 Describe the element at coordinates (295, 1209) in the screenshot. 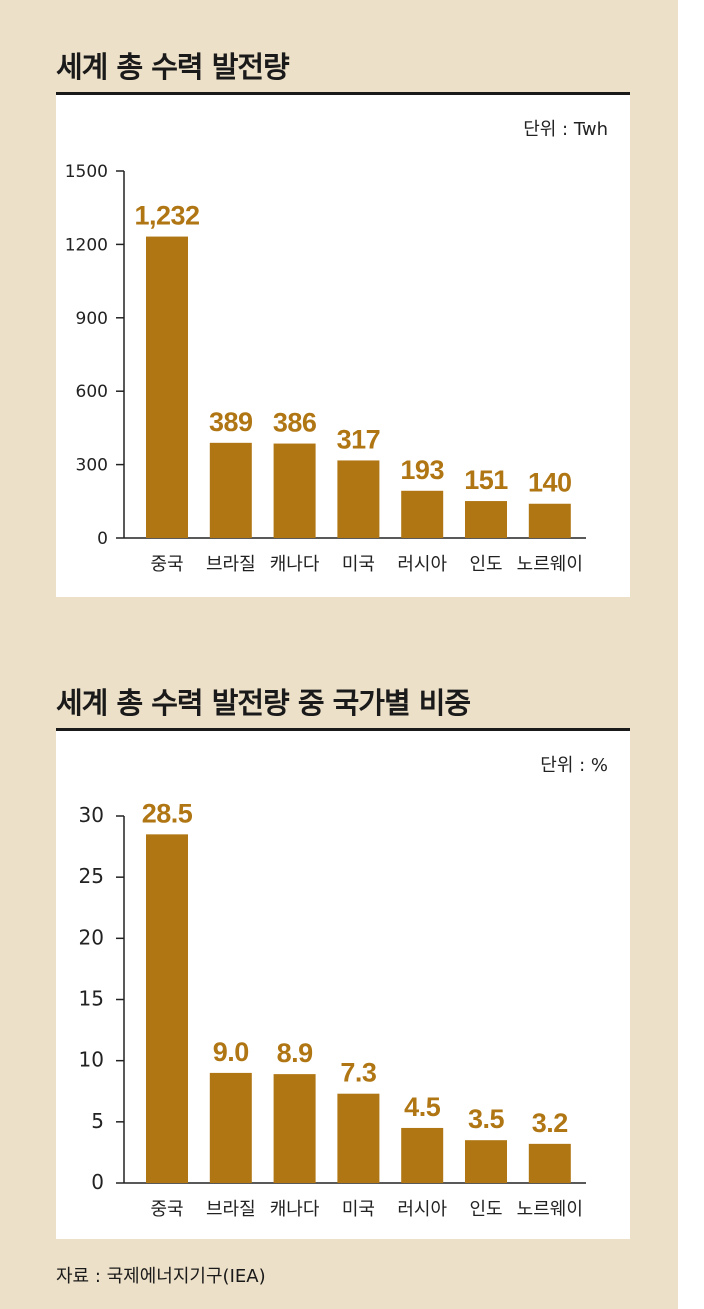

I see `chart2-category-label: 캐나다` at that location.